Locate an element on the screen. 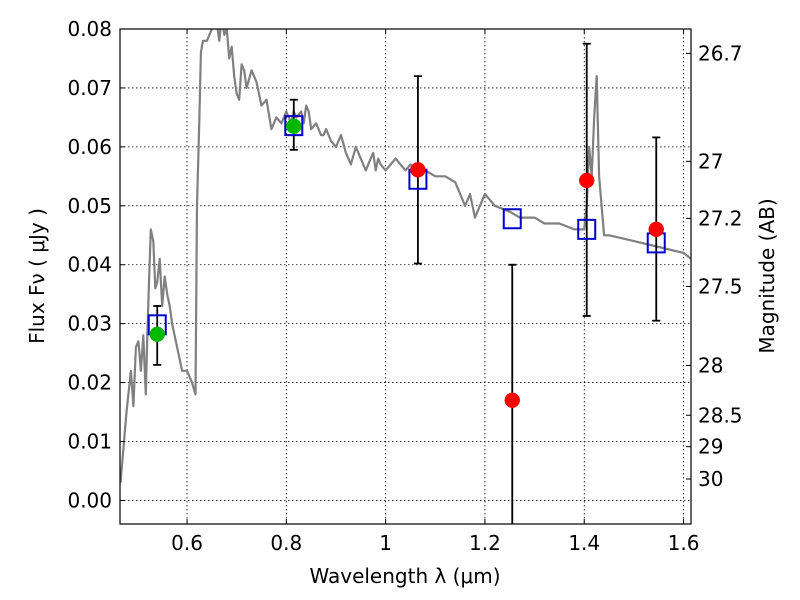  y-tick-label: 0.08 is located at coordinates (89, 29).